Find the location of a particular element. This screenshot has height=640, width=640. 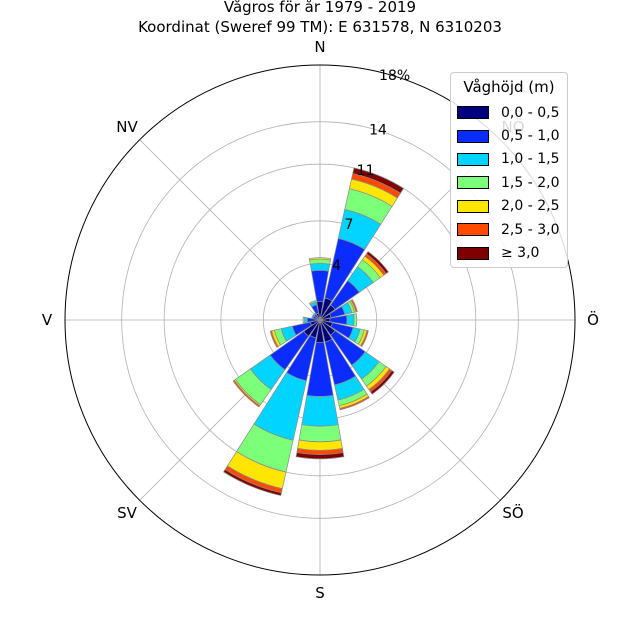

wedge-NNÖ is located at coordinates (378, 180).